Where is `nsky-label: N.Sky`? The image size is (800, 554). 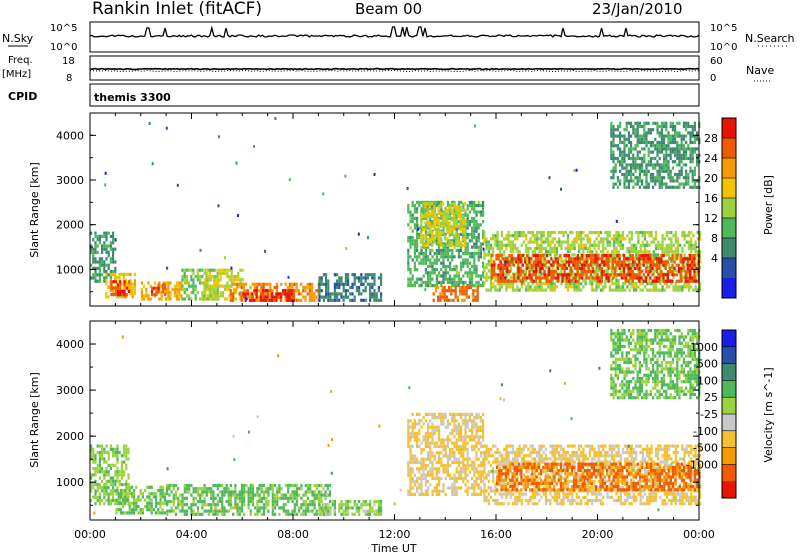
nsky-label: N.Sky is located at coordinates (18, 38).